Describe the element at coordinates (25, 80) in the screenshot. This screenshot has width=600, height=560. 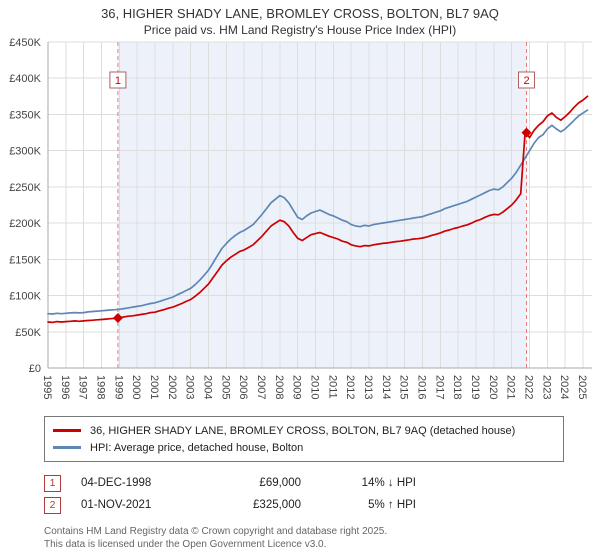
I see `svg-text: £400K` at that location.